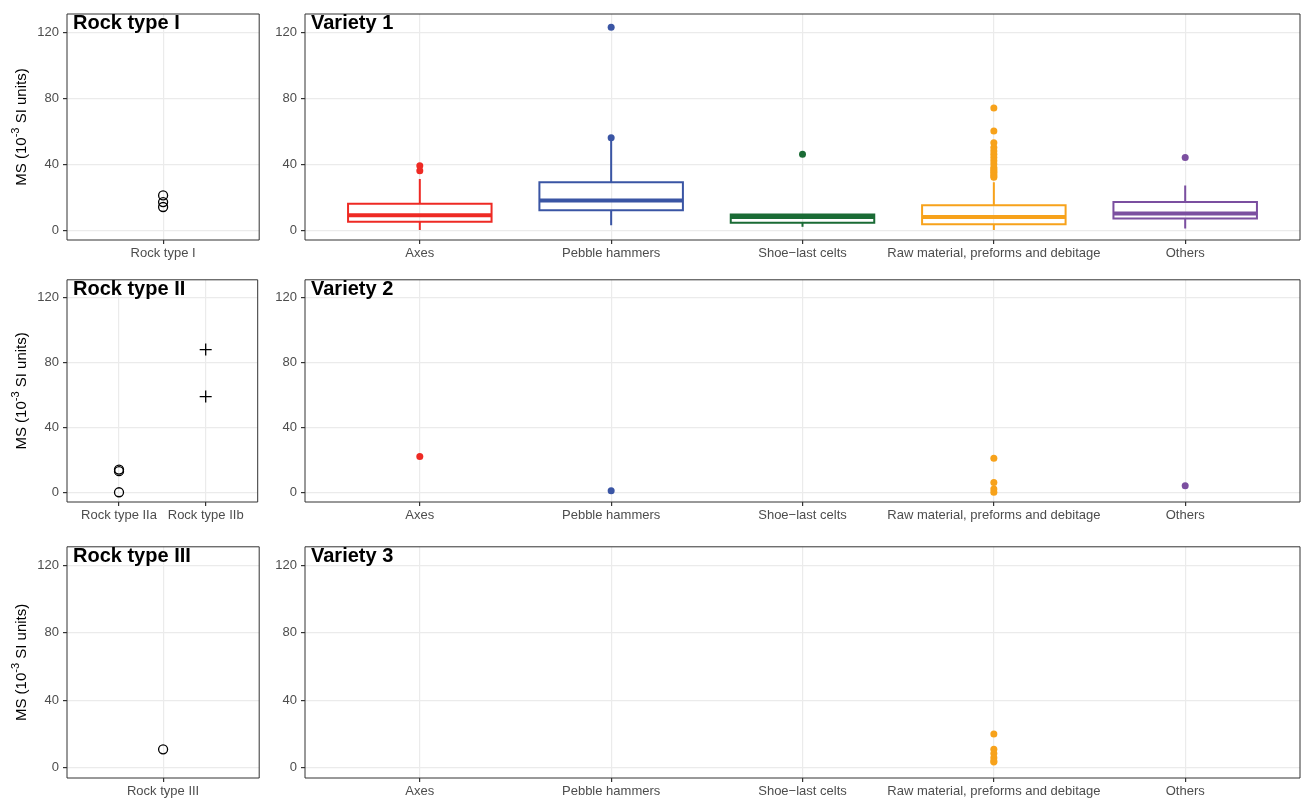 Image resolution: width=1304 pixels, height=798 pixels. I want to click on chart-title: Rock type II, so click(129, 287).